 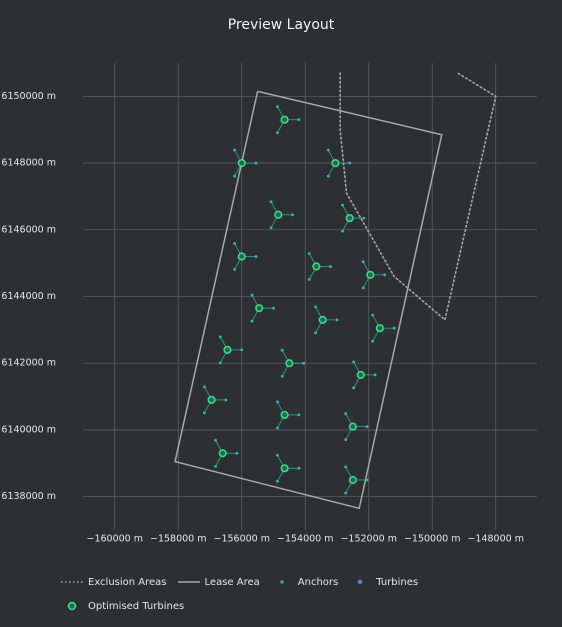 I want to click on chart-title: Preview Layout, so click(x=281, y=25).